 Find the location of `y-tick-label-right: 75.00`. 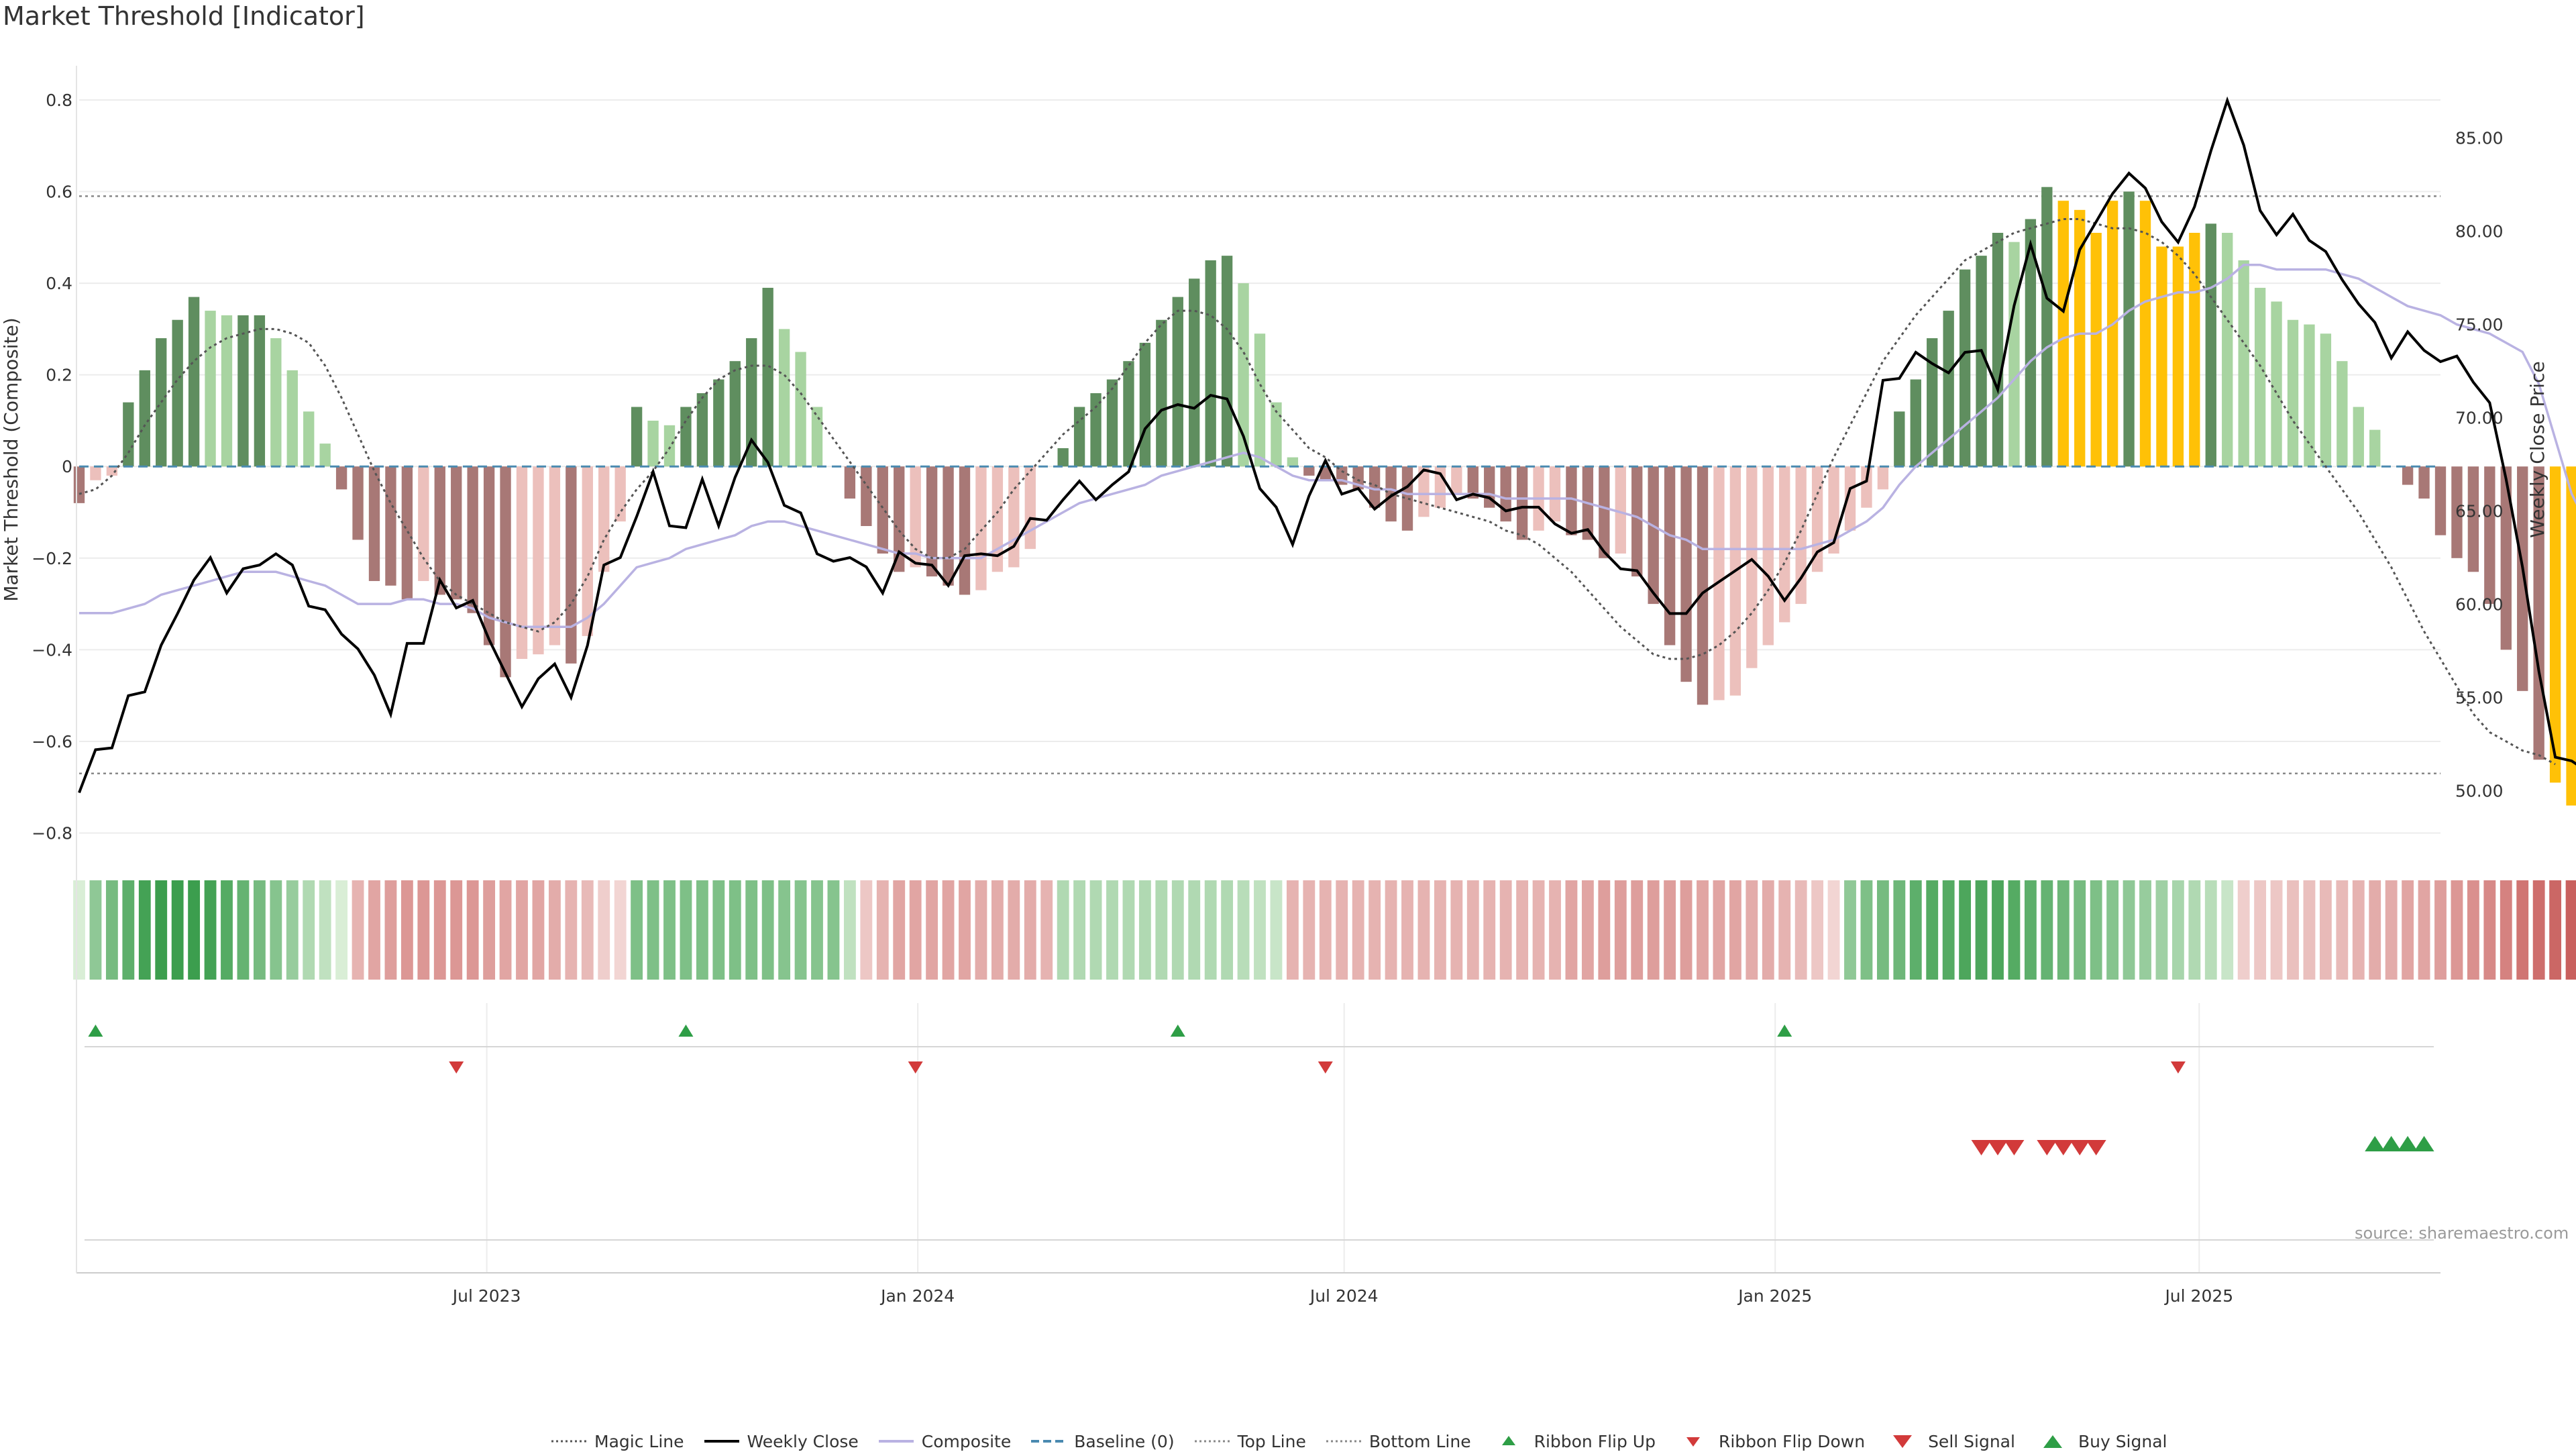

y-tick-label-right: 75.00 is located at coordinates (2479, 324).